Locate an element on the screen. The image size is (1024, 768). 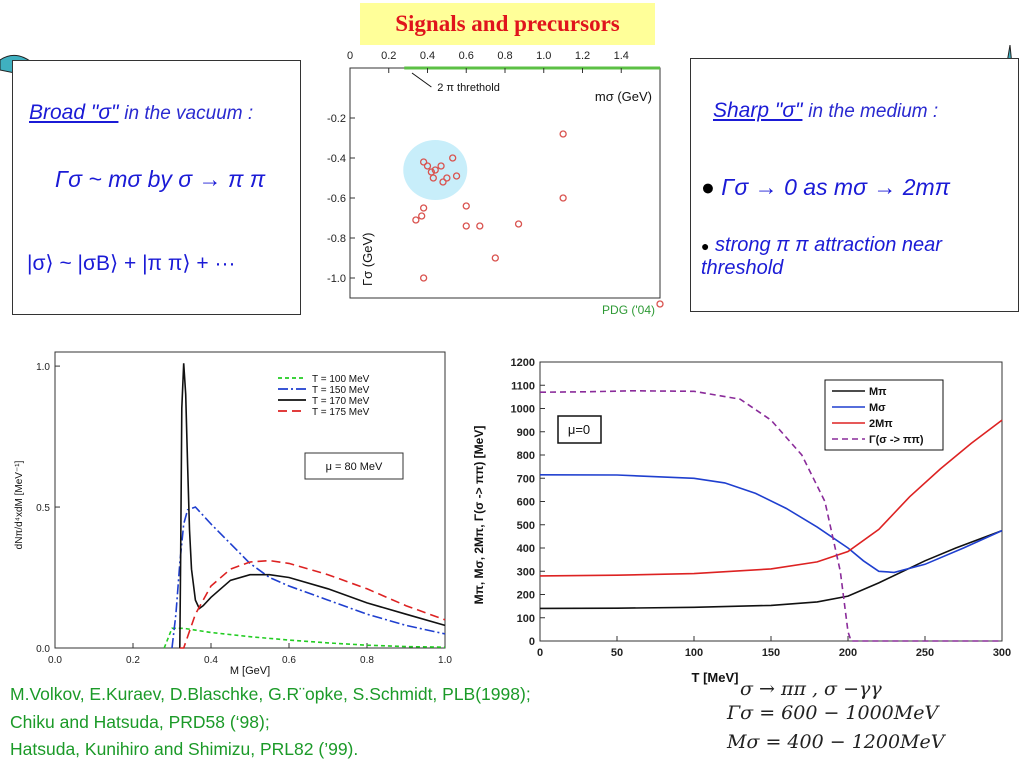
y-tick-label: 700 is located at coordinates (526, 479).